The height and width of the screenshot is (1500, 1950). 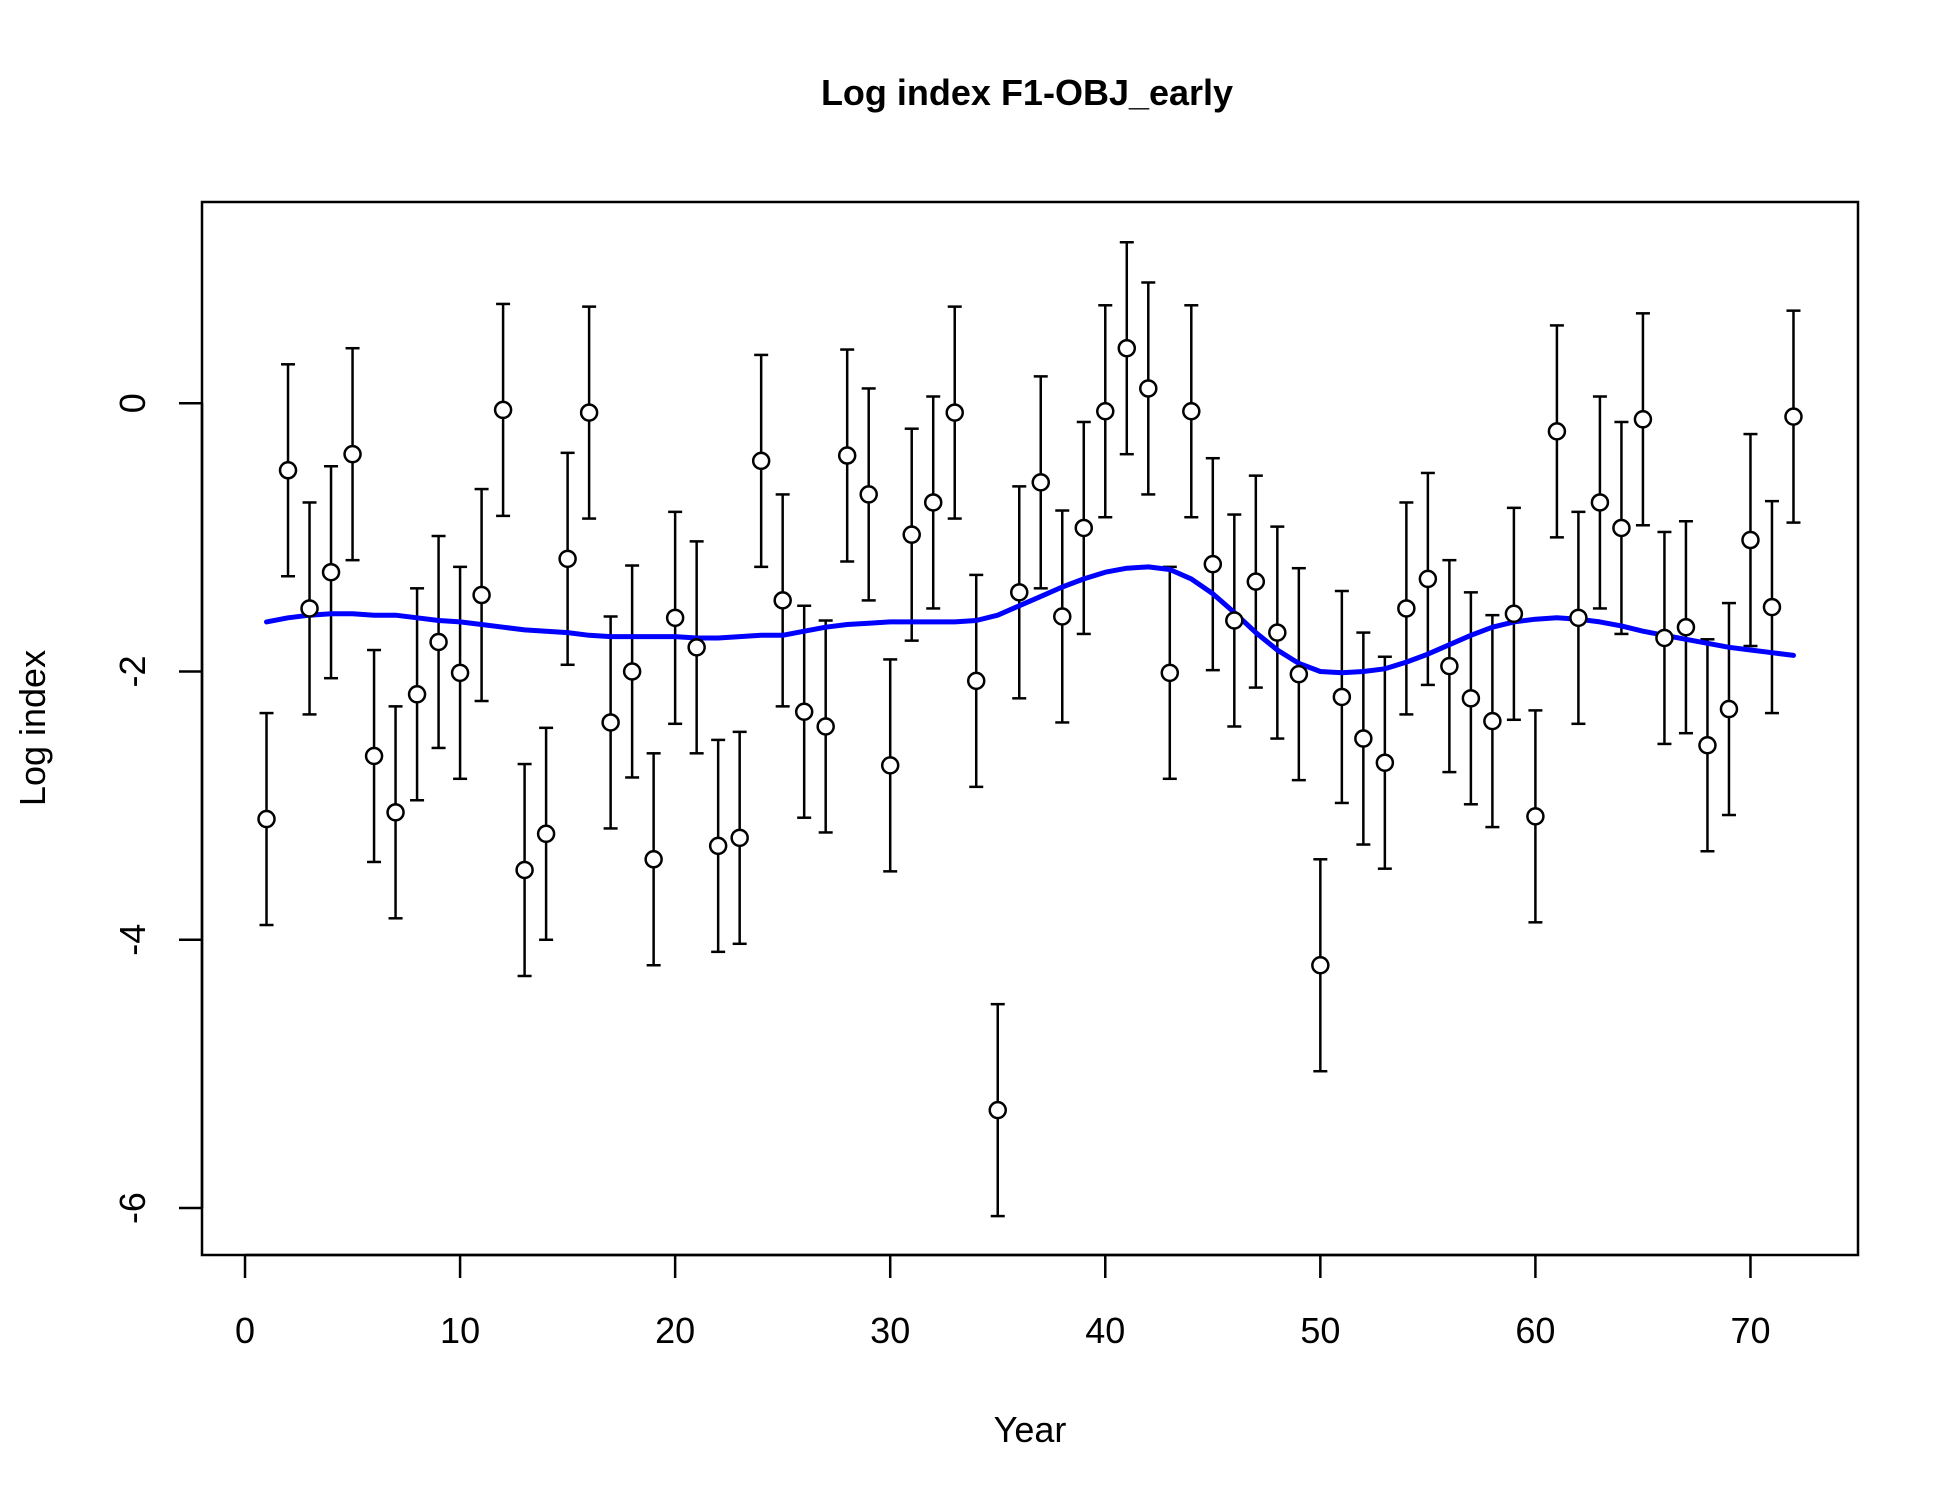 I want to click on x-tick-label: 30, so click(x=890, y=1330).